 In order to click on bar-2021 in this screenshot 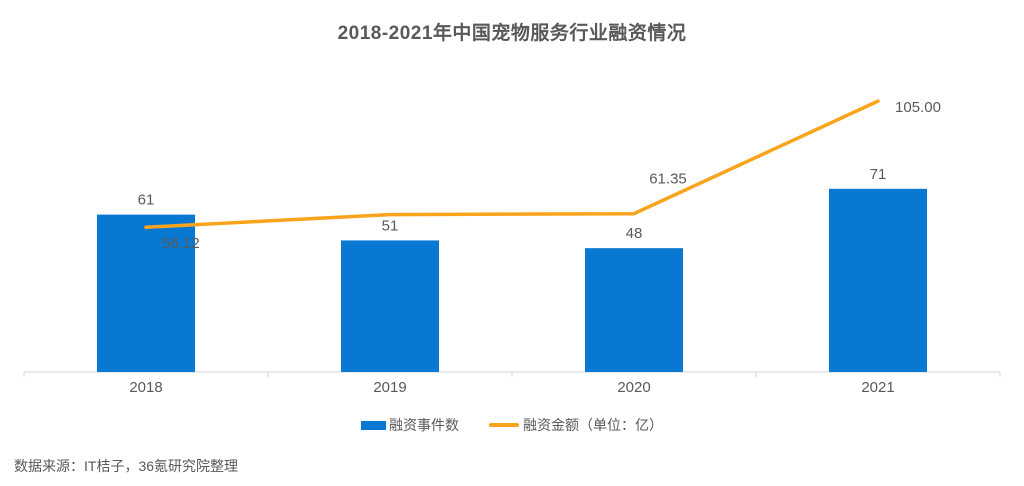, I will do `click(878, 280)`.